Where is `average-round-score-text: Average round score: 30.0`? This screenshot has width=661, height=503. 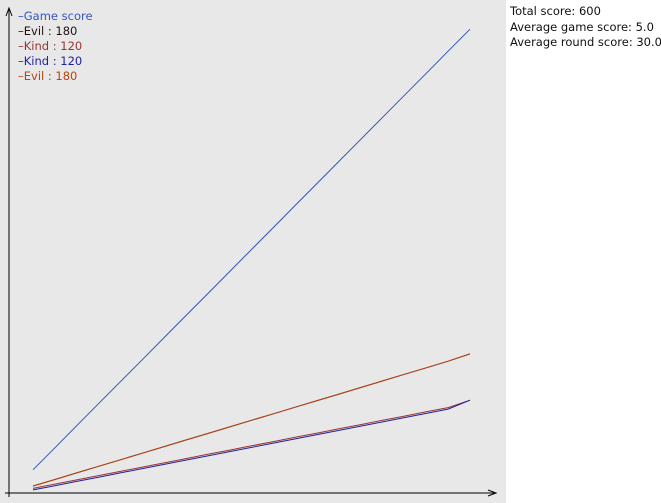 average-round-score-text: Average round score: 30.0 is located at coordinates (585, 42).